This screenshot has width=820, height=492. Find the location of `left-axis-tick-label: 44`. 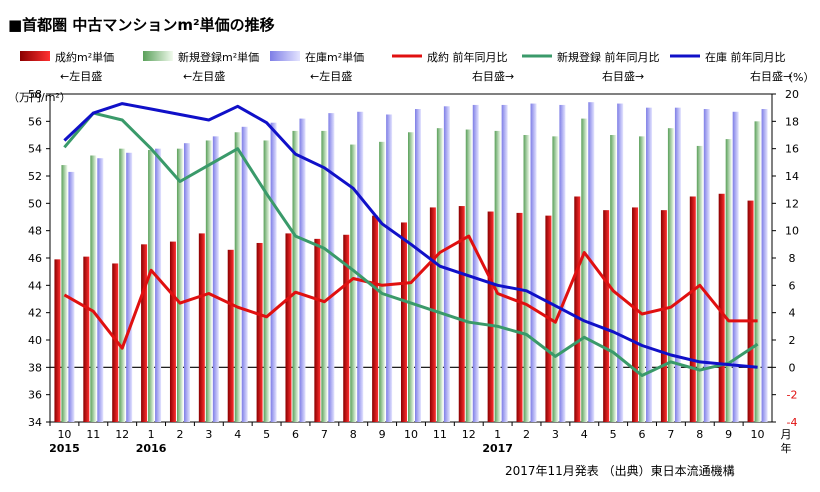

left-axis-tick-label: 44 is located at coordinates (35, 285).